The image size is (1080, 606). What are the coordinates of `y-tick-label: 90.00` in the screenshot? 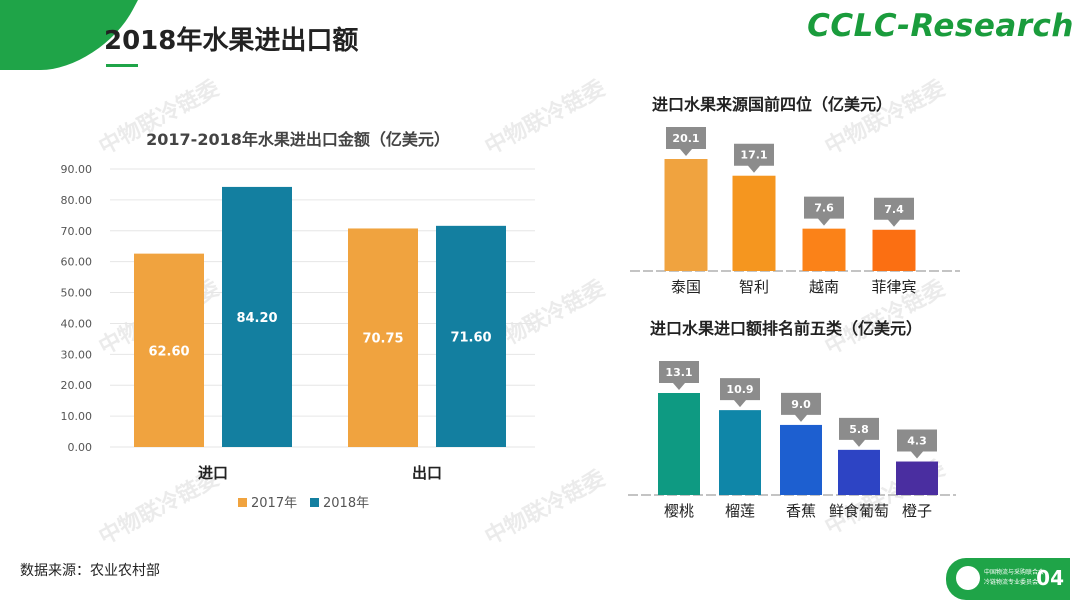 It's located at (77, 169).